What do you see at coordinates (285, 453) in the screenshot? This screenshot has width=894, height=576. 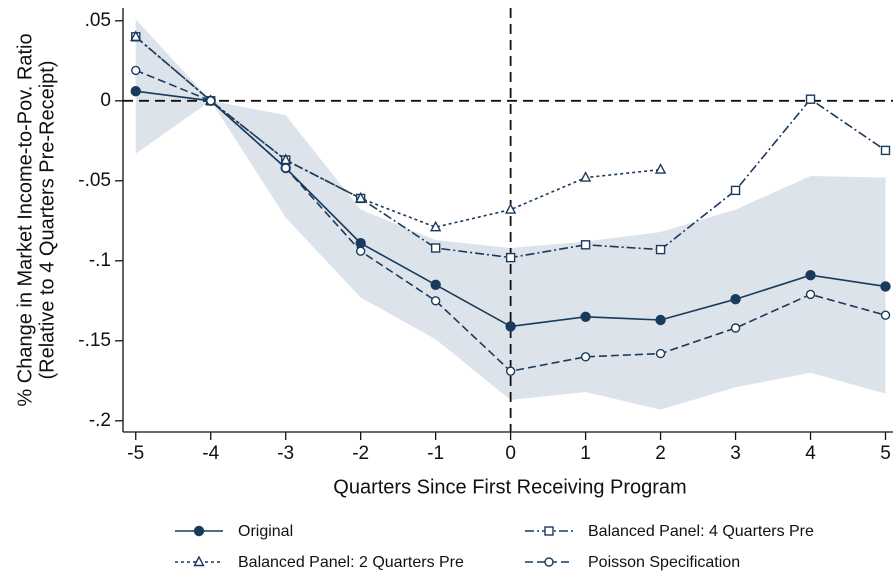 I see `x-tick-label: -3` at bounding box center [285, 453].